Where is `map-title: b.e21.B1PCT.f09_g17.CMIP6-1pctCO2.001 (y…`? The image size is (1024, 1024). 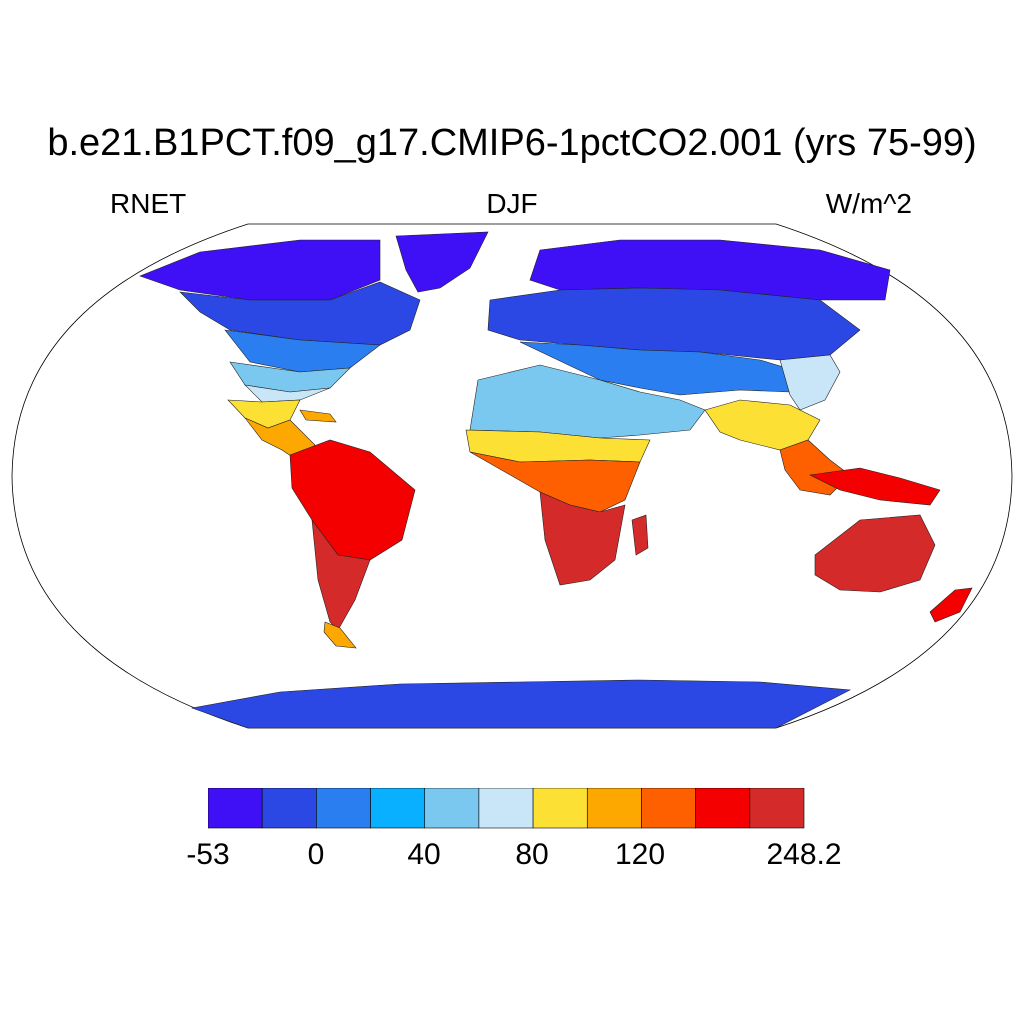 map-title: b.e21.B1PCT.f09_g17.CMIP6-1pctCO2.001 (y… is located at coordinates (512, 143).